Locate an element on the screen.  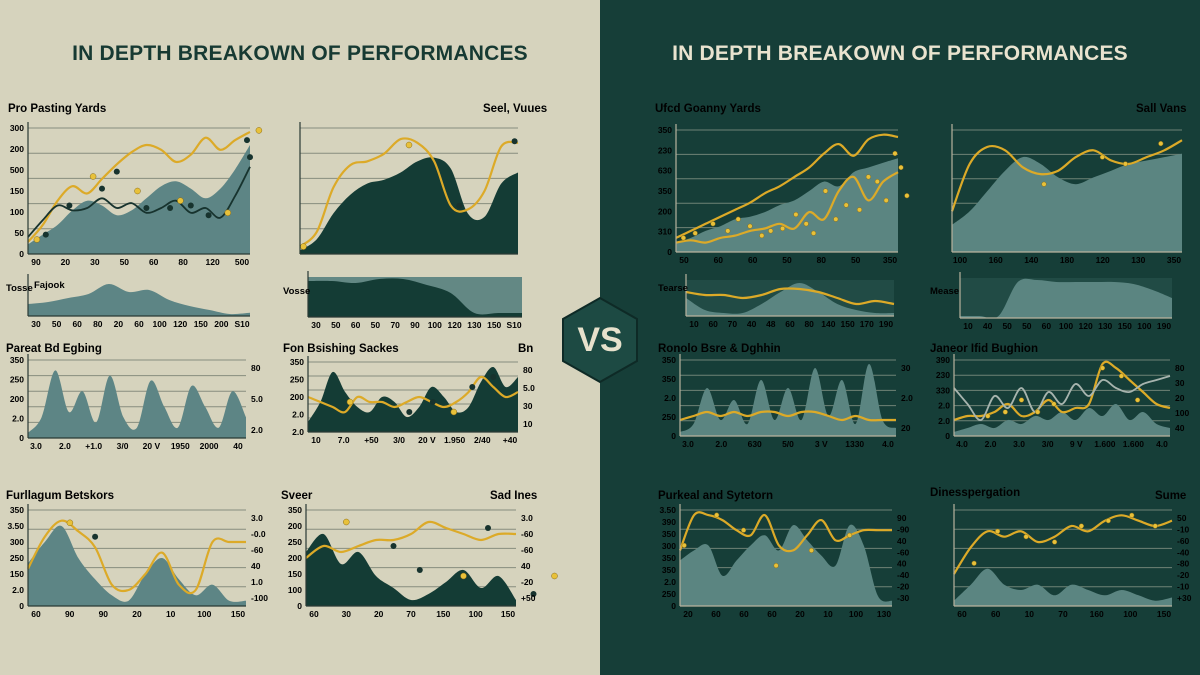
right-title: IN DEPTH BREAKOWN OF PERFORMANCES is located at coordinates (900, 53).